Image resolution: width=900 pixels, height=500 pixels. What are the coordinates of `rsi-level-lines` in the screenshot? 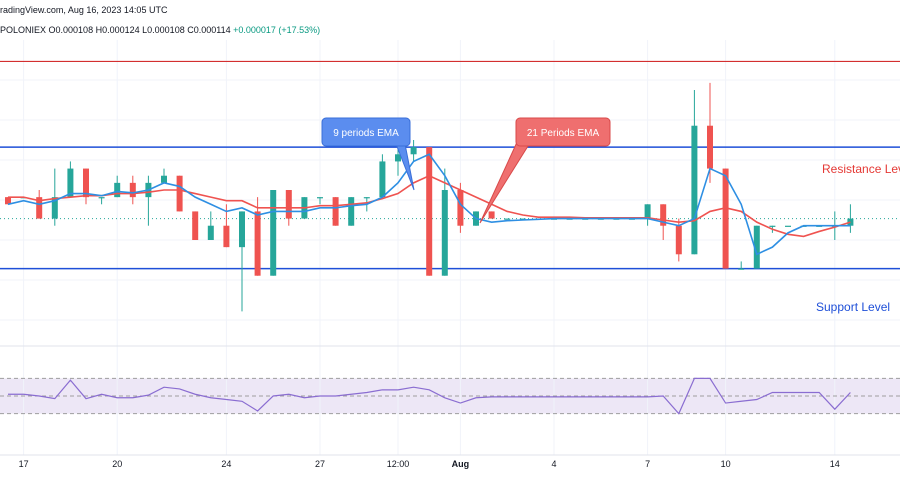 It's located at (450, 396).